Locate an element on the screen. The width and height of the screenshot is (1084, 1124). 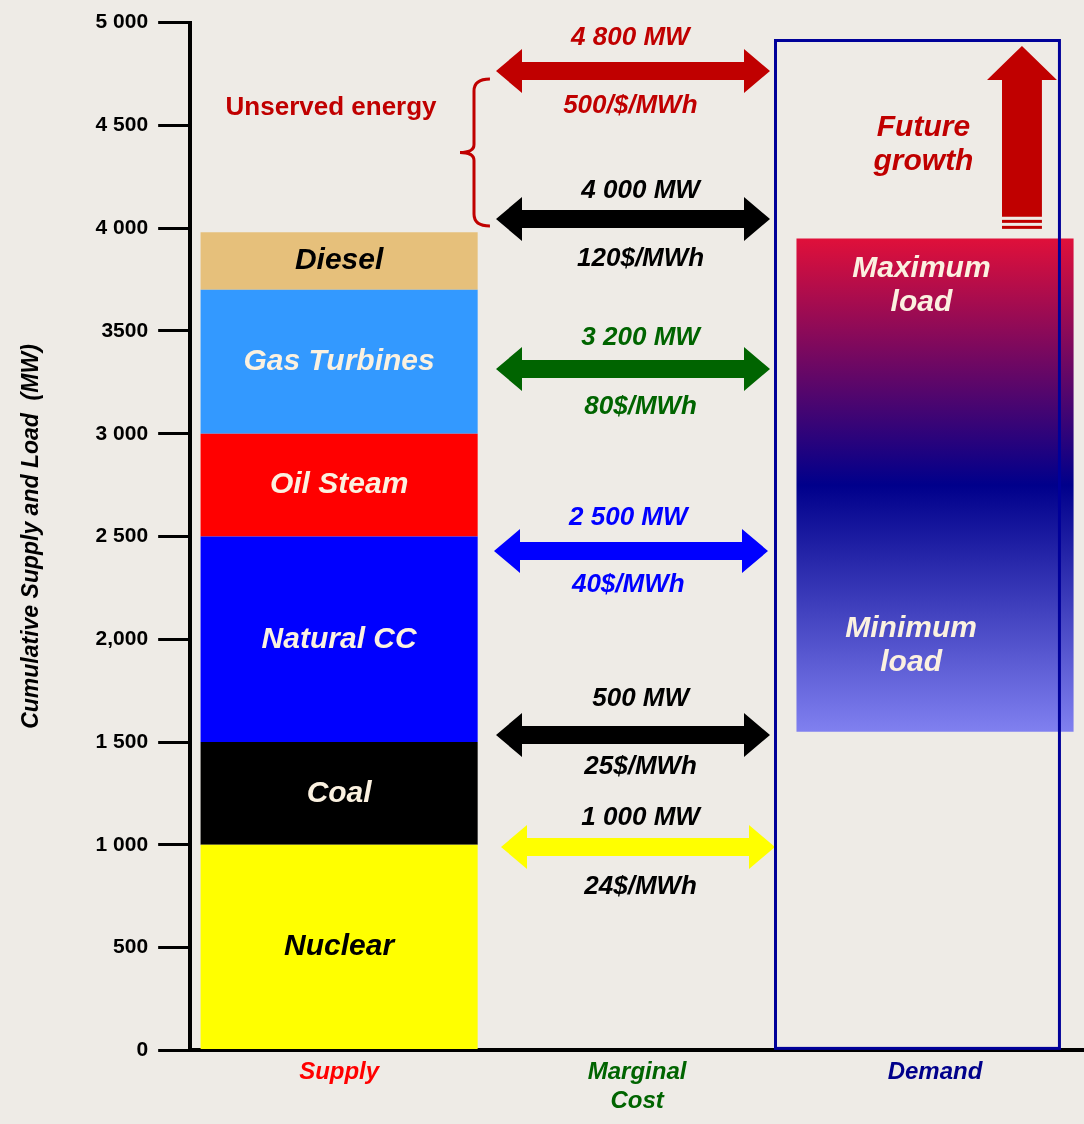
x-tick-label: Marginal Cost is located at coordinates (637, 1085).